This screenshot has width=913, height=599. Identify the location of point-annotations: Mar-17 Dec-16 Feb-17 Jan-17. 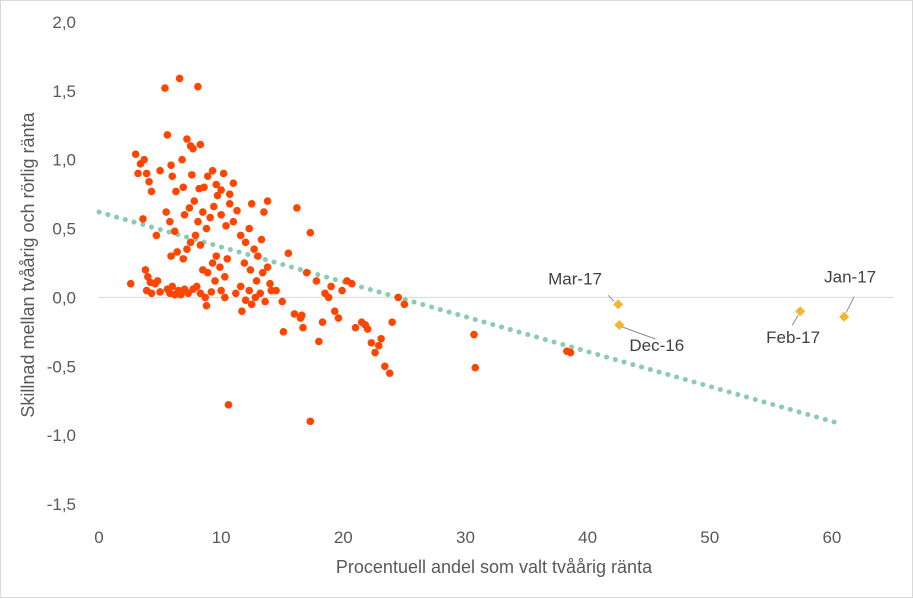
(712, 311).